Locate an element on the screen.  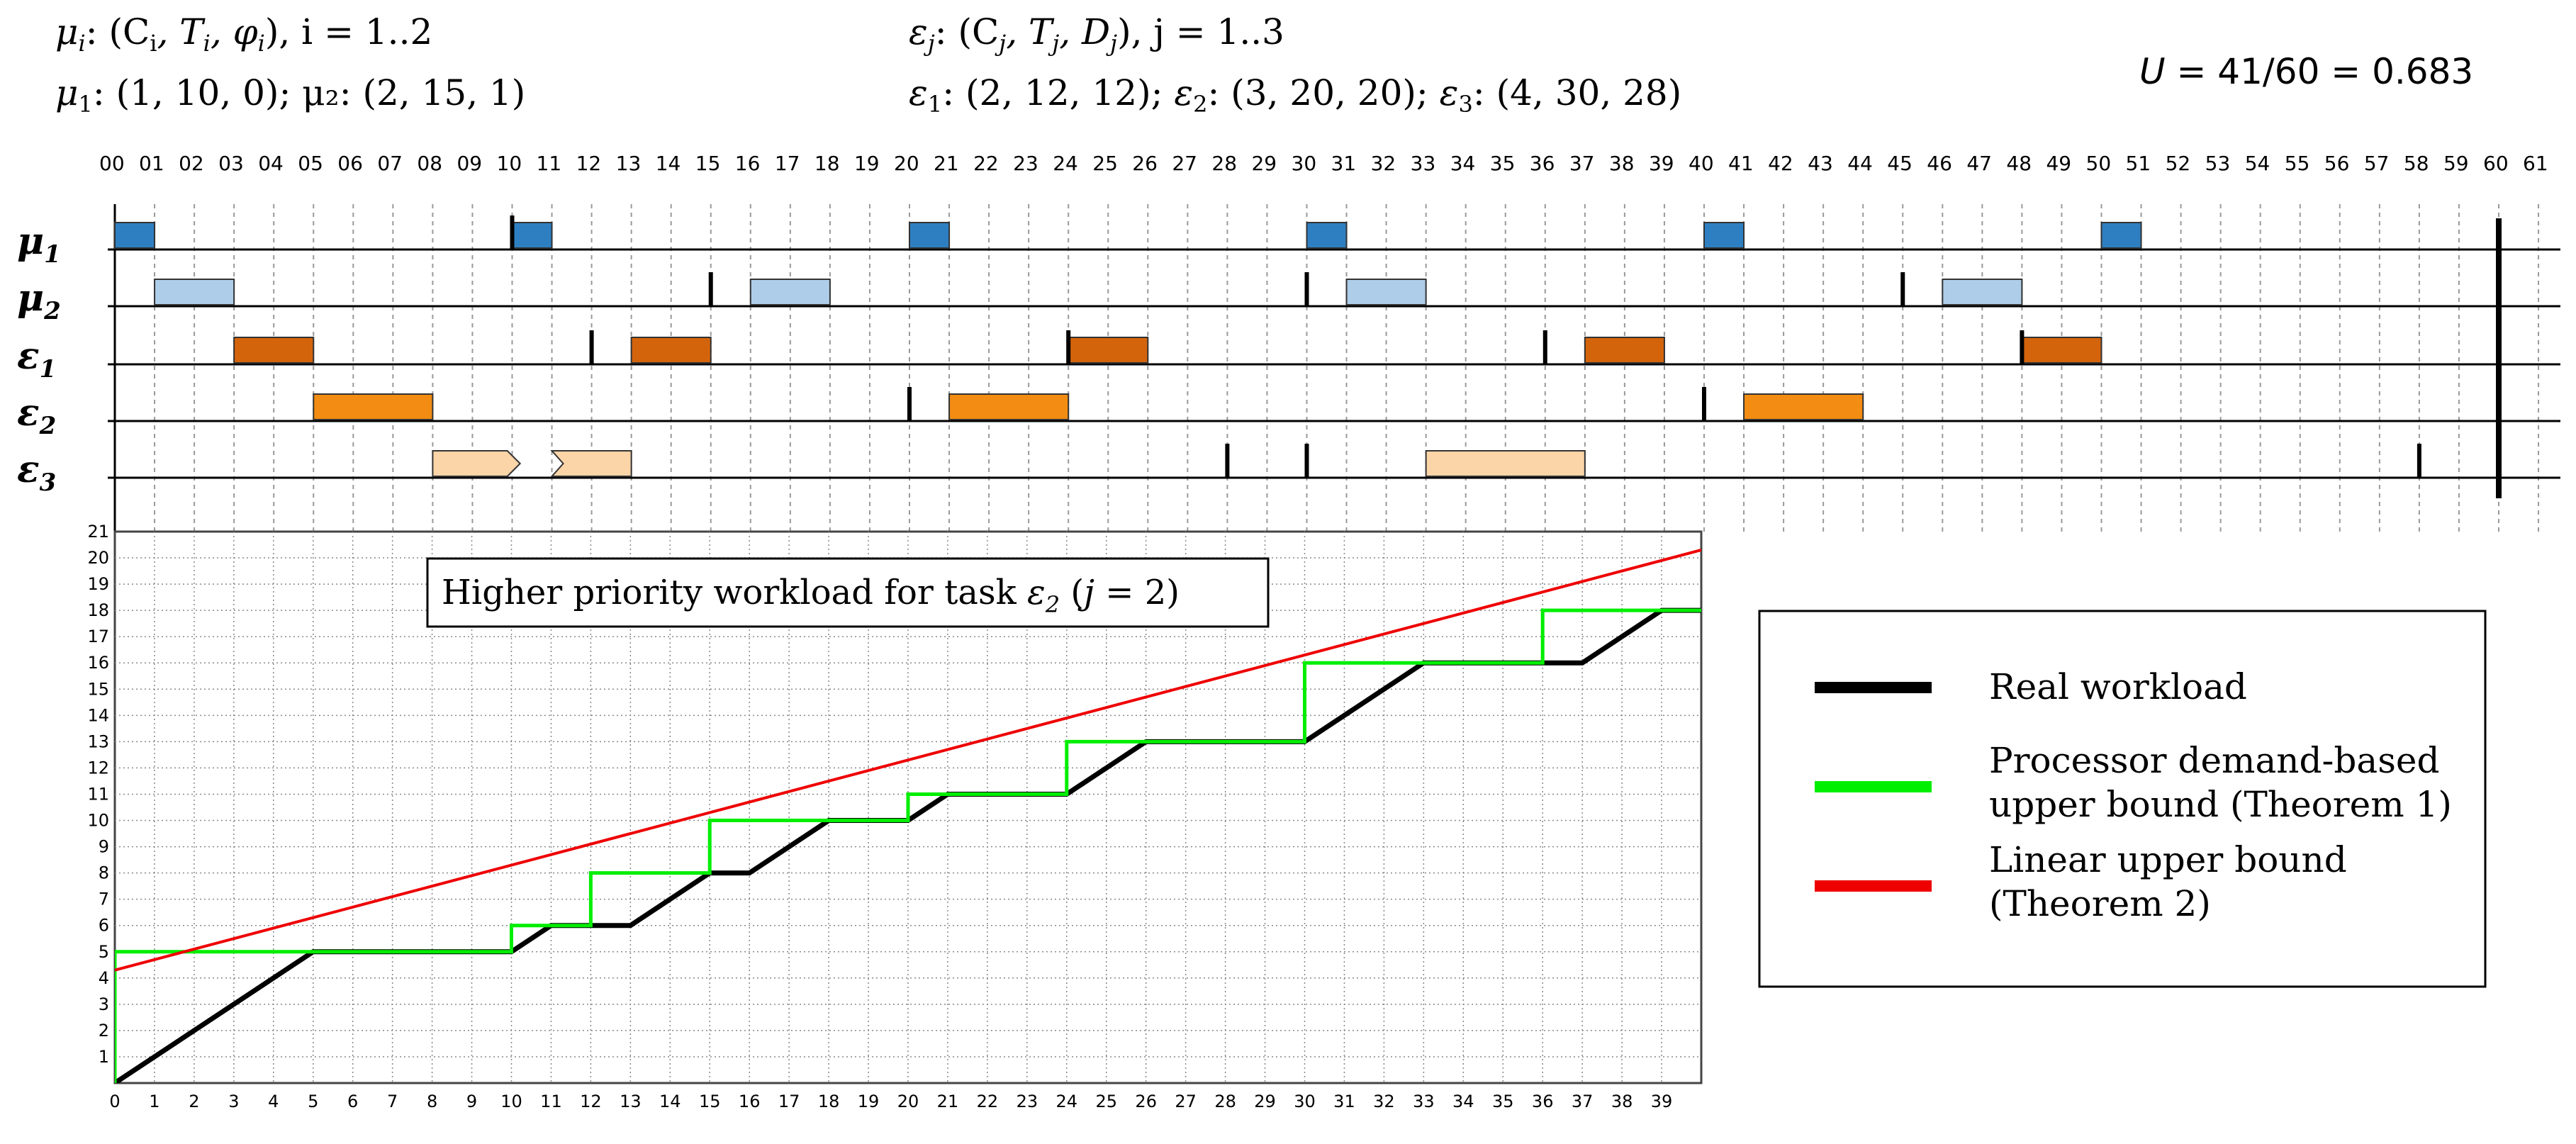
x-tick-label: 21 is located at coordinates (948, 1101).